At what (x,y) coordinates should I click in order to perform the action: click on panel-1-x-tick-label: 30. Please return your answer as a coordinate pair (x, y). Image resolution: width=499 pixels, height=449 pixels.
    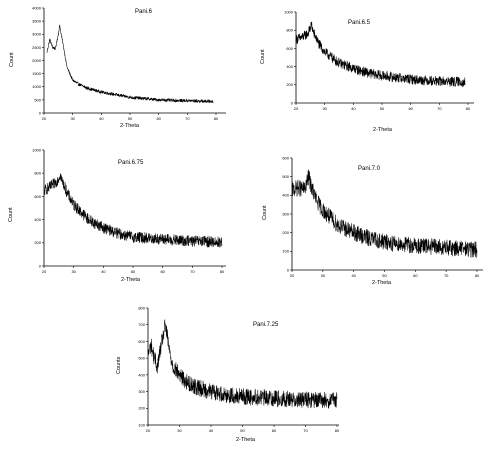
    Looking at the image, I should click on (72, 118).